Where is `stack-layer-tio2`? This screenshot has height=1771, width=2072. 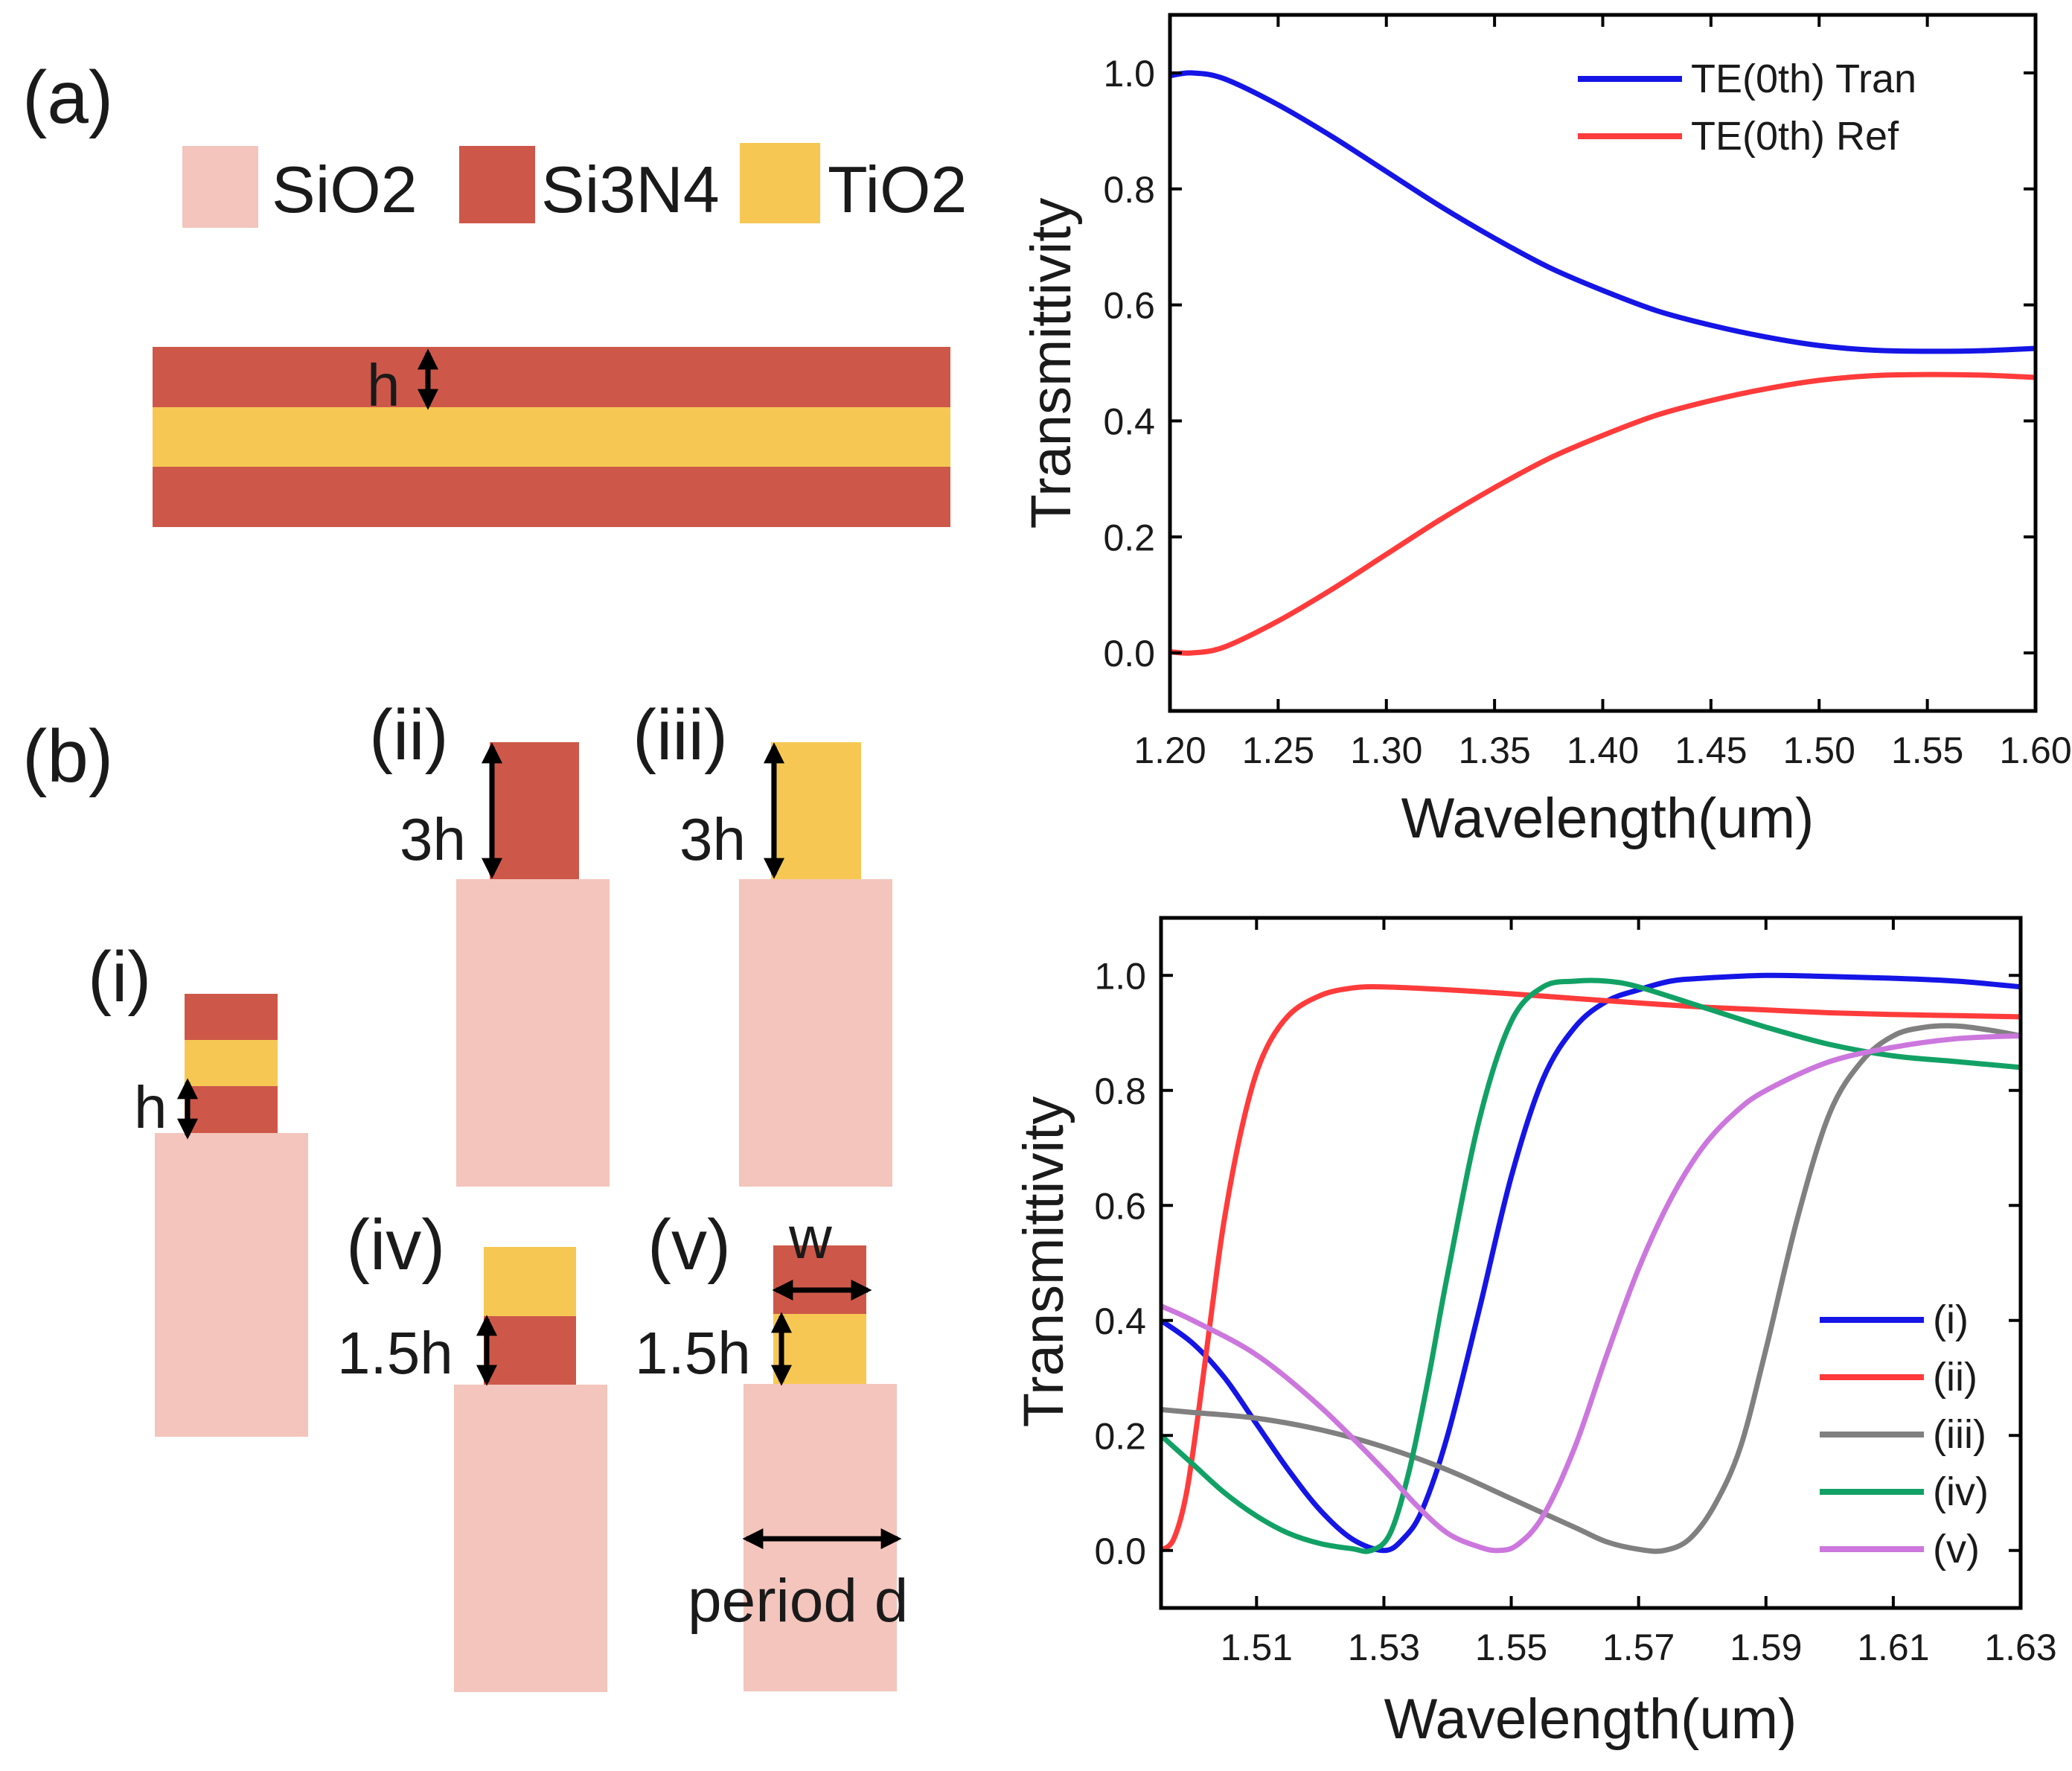
stack-layer-tio2 is located at coordinates (551, 437).